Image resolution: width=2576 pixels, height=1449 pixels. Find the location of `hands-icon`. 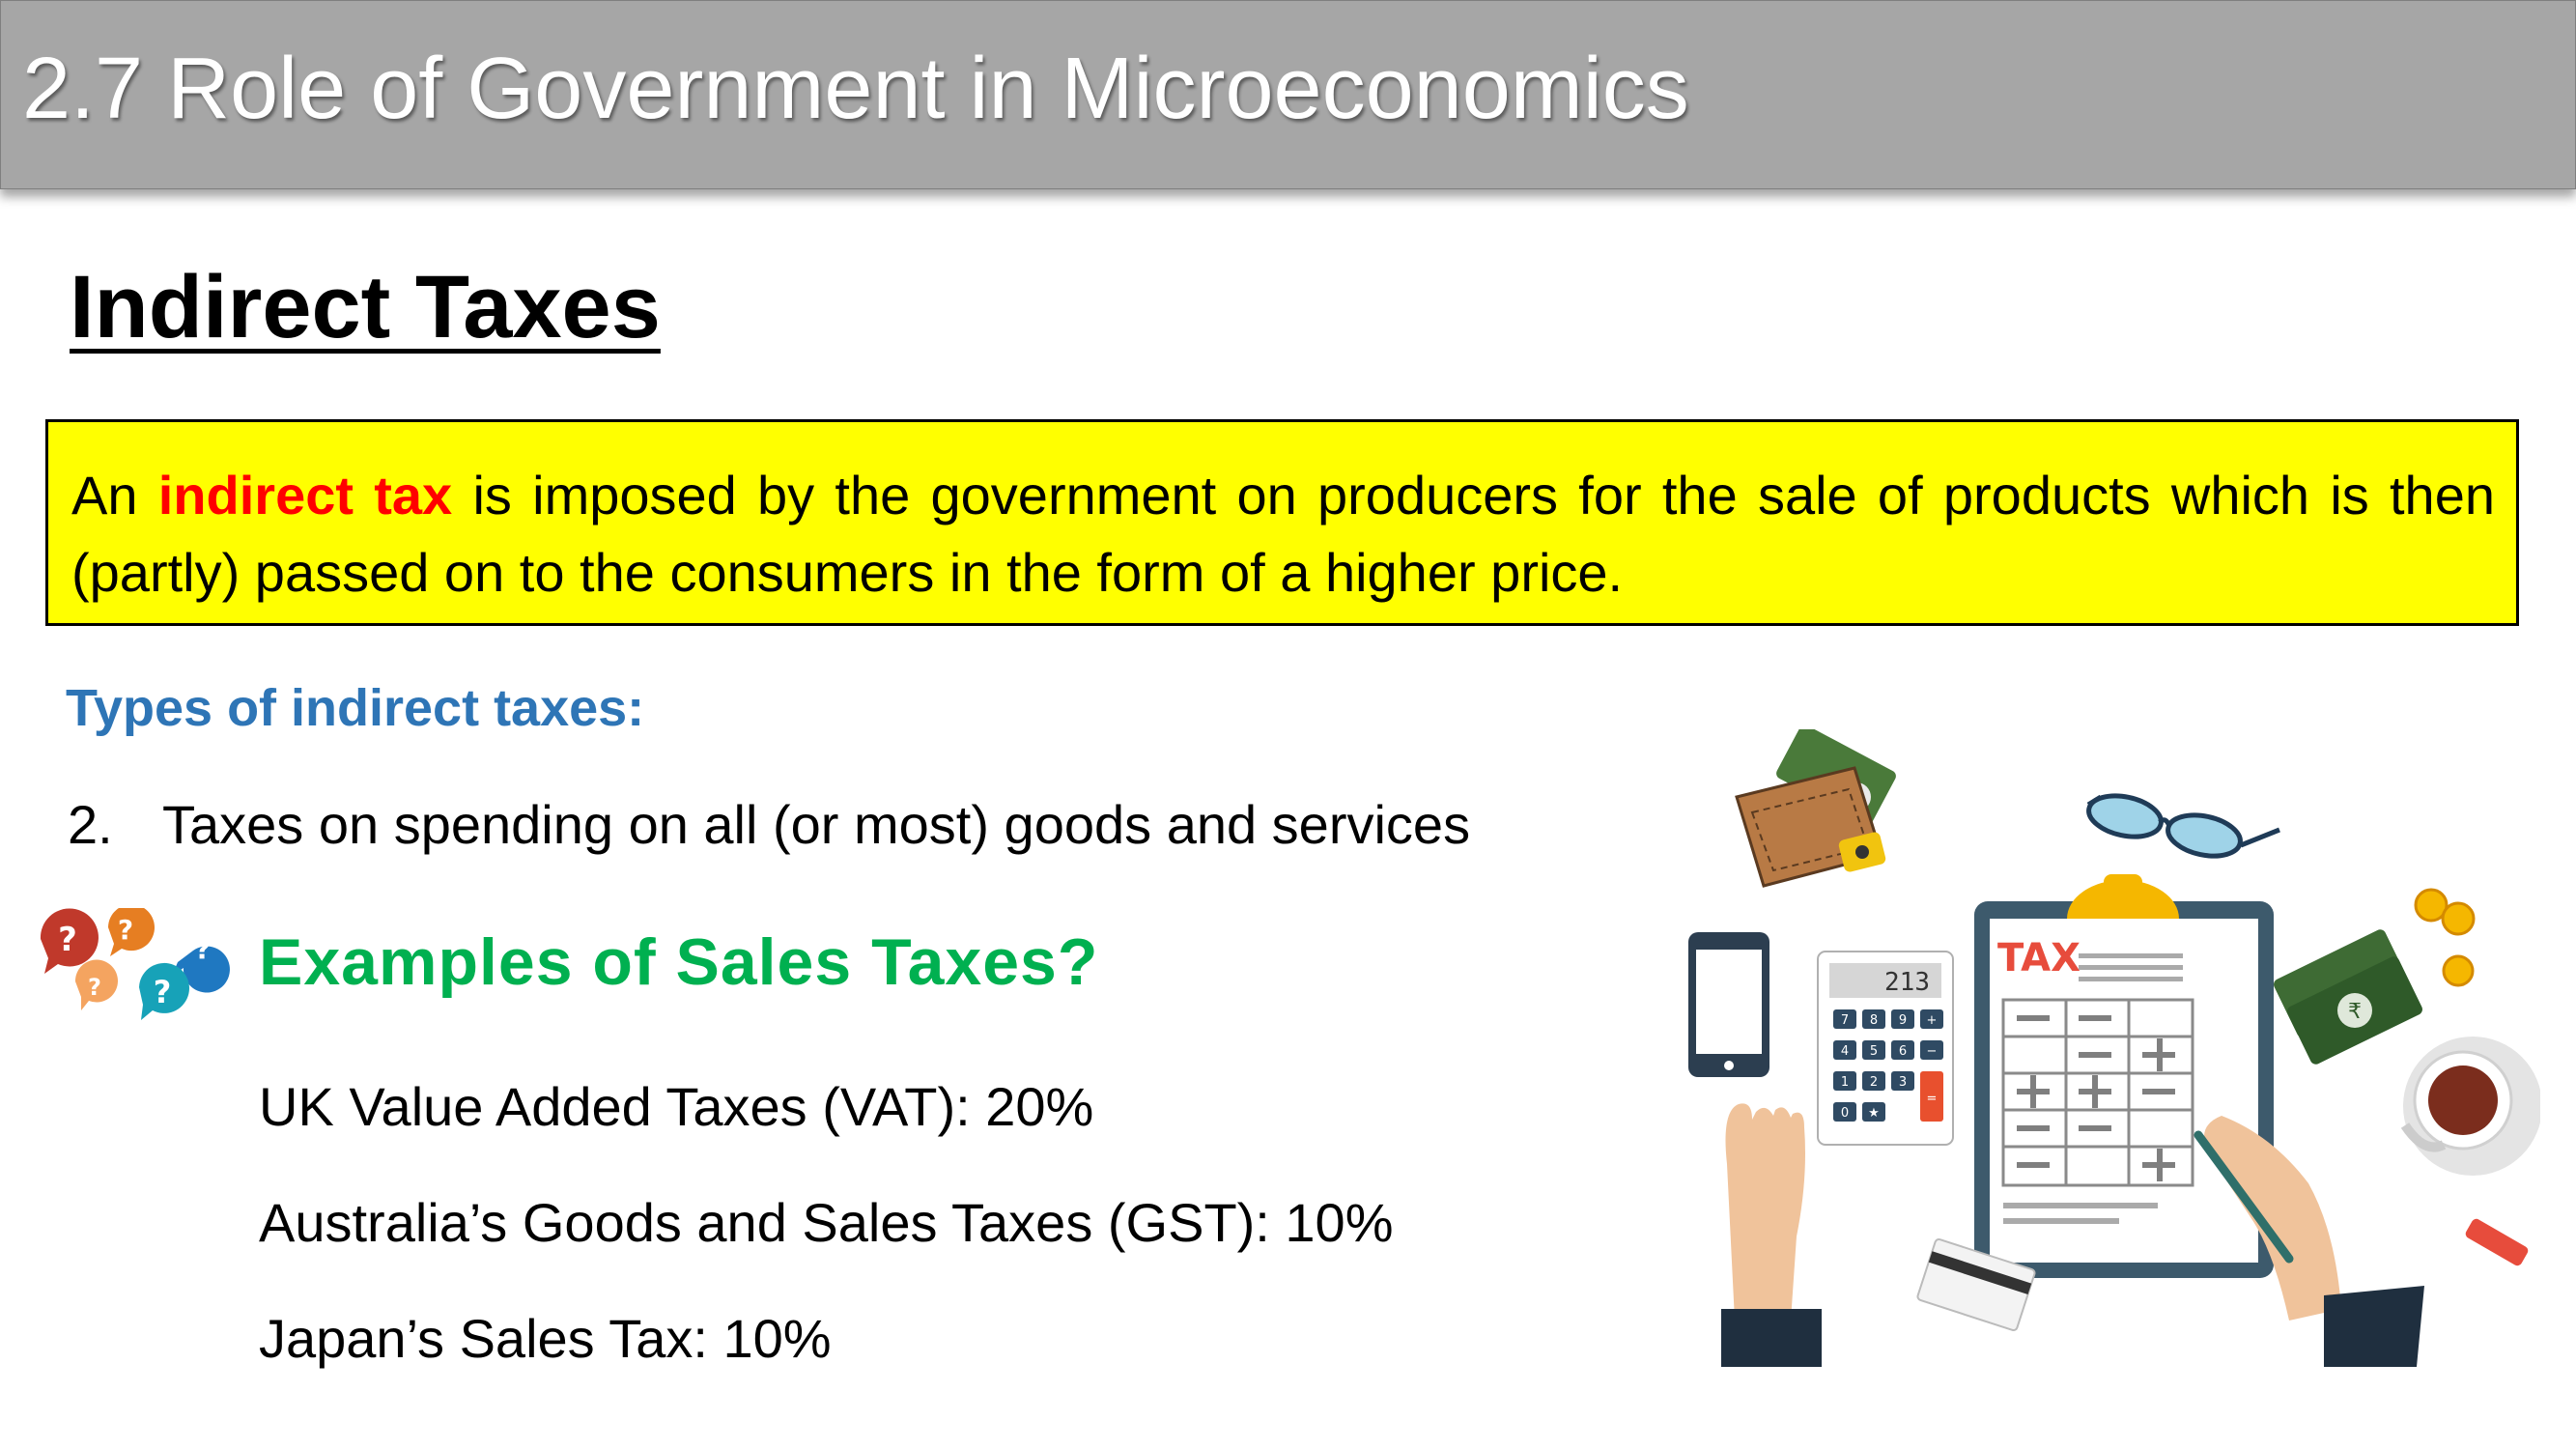

hands-icon is located at coordinates (2072, 1235).